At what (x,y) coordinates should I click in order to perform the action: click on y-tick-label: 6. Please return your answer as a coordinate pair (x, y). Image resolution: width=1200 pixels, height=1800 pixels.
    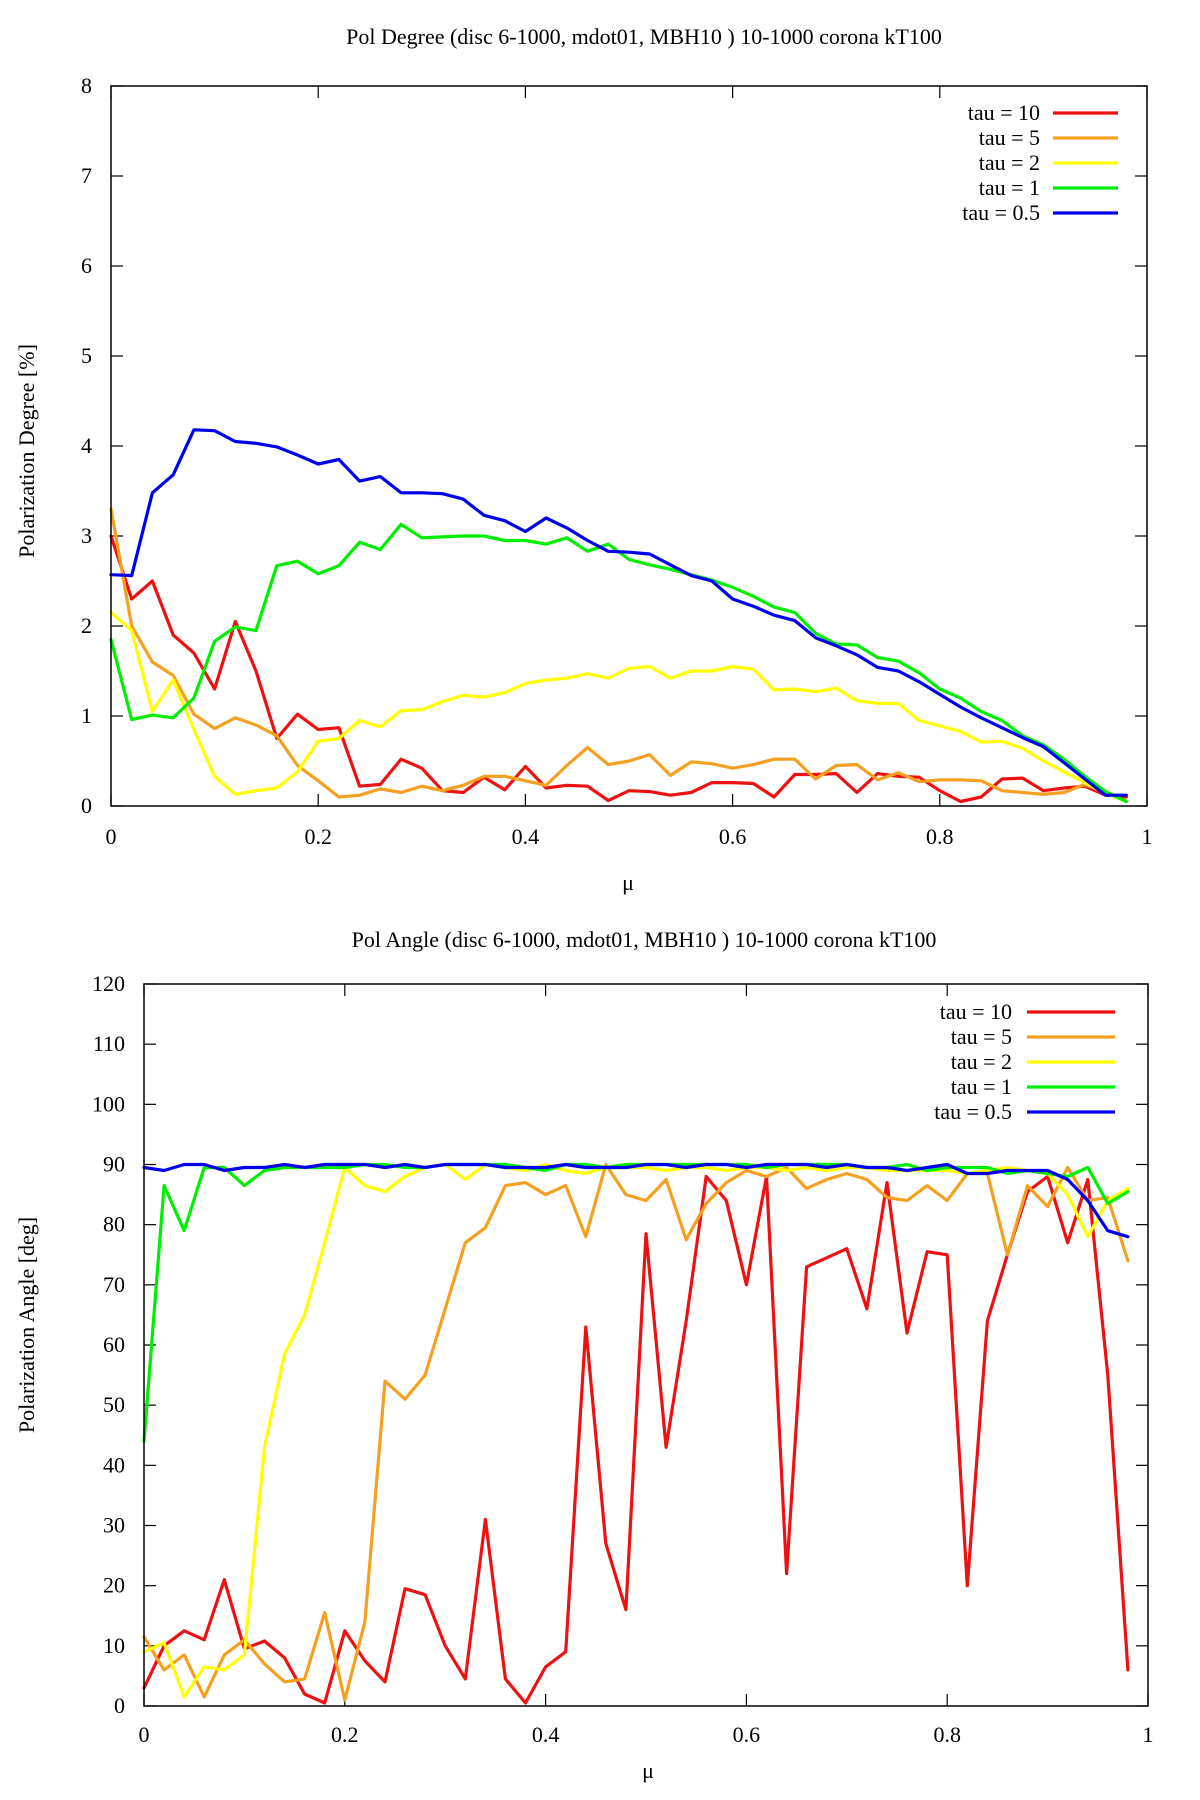
    Looking at the image, I should click on (86, 265).